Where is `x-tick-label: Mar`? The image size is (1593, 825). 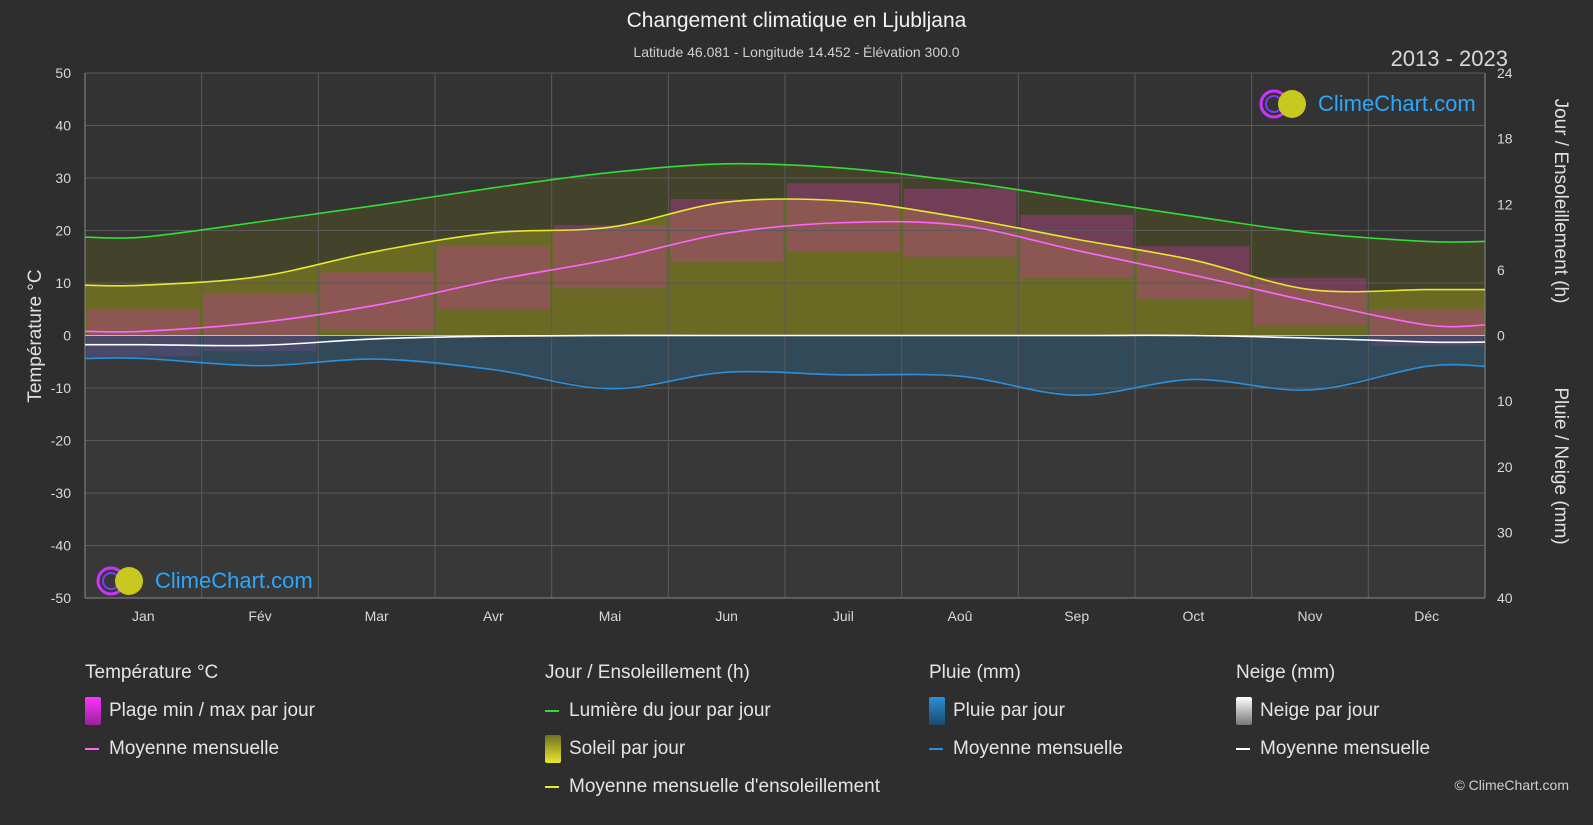 x-tick-label: Mar is located at coordinates (377, 616).